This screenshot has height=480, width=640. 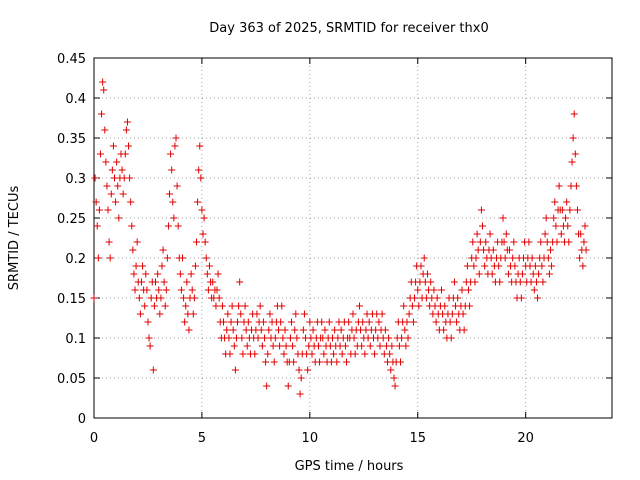 What do you see at coordinates (75, 99) in the screenshot?
I see `y-tick-label: 0.4` at bounding box center [75, 99].